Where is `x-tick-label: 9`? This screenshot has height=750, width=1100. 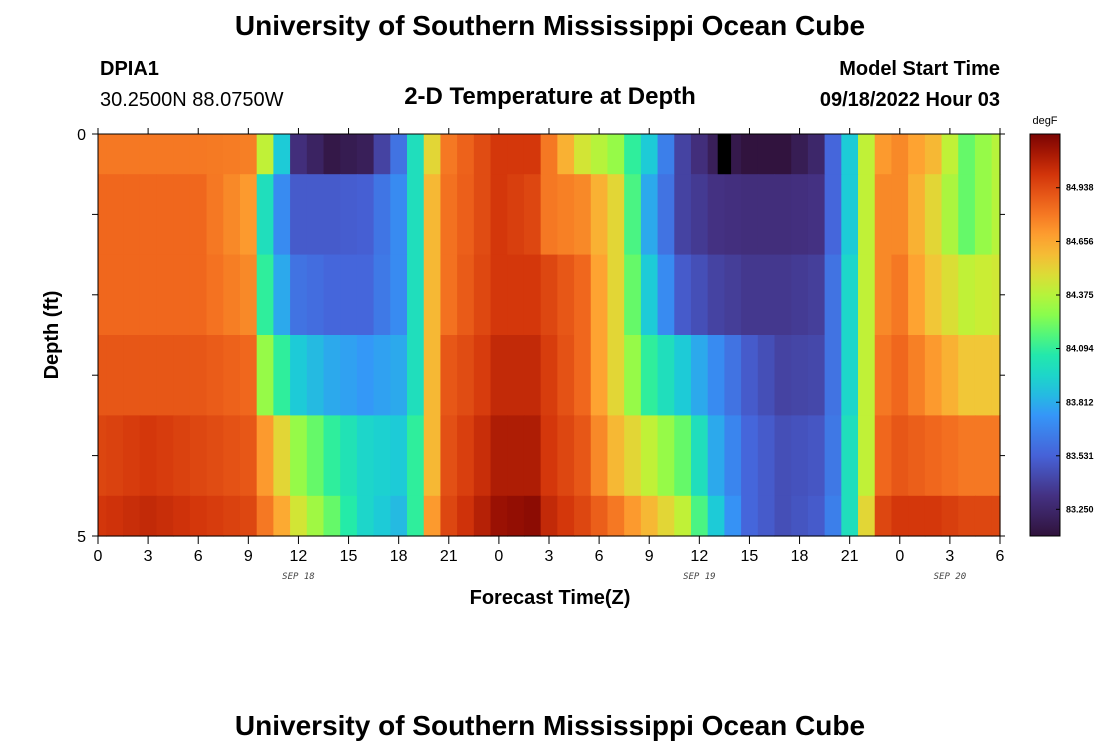
x-tick-label: 9 is located at coordinates (649, 556).